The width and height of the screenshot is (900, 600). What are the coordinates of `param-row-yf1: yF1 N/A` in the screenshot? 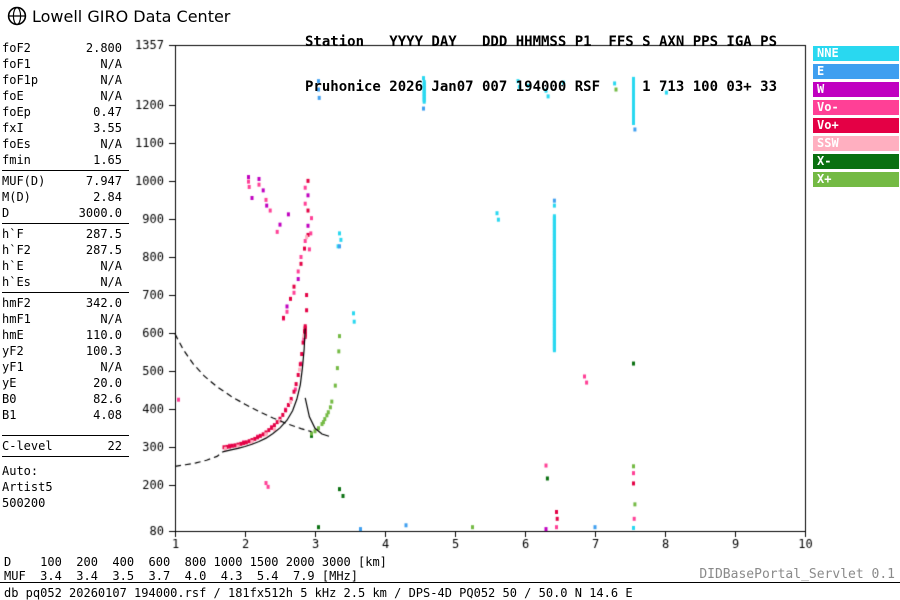 It's located at (65, 367).